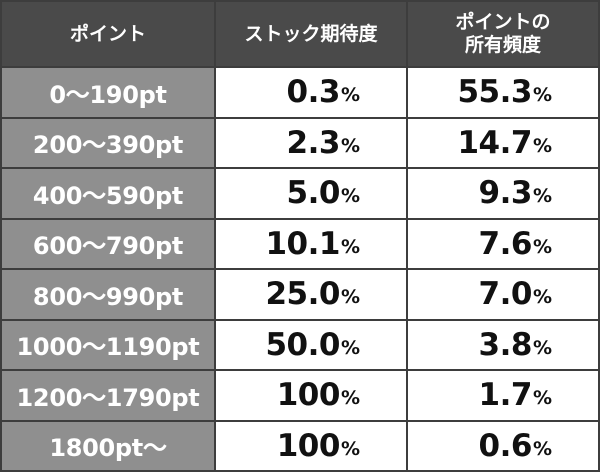 Image resolution: width=600 pixels, height=472 pixels. I want to click on row-point-range: 800～990pt, so click(108, 294).